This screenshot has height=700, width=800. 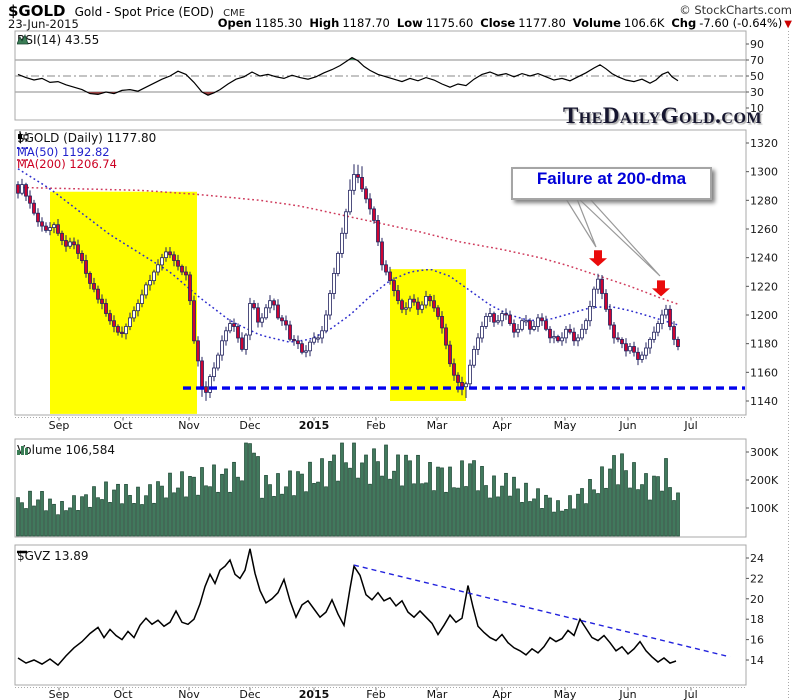 I want to click on y-tick-label: 1200, so click(x=764, y=315).